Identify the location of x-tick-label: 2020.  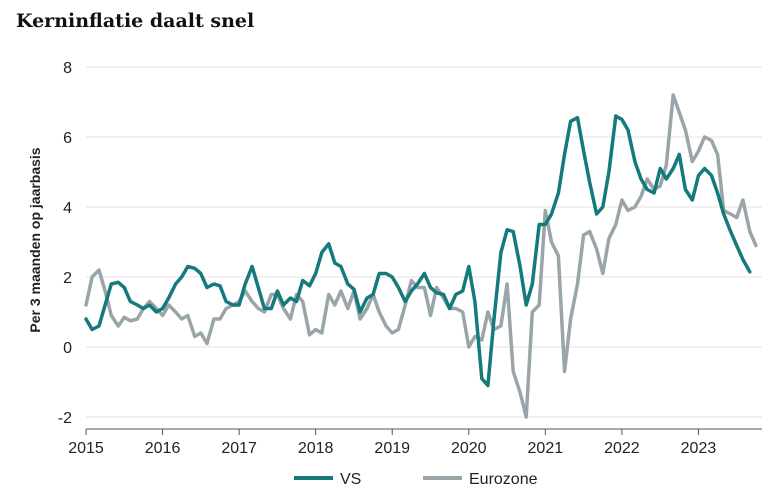
(469, 448).